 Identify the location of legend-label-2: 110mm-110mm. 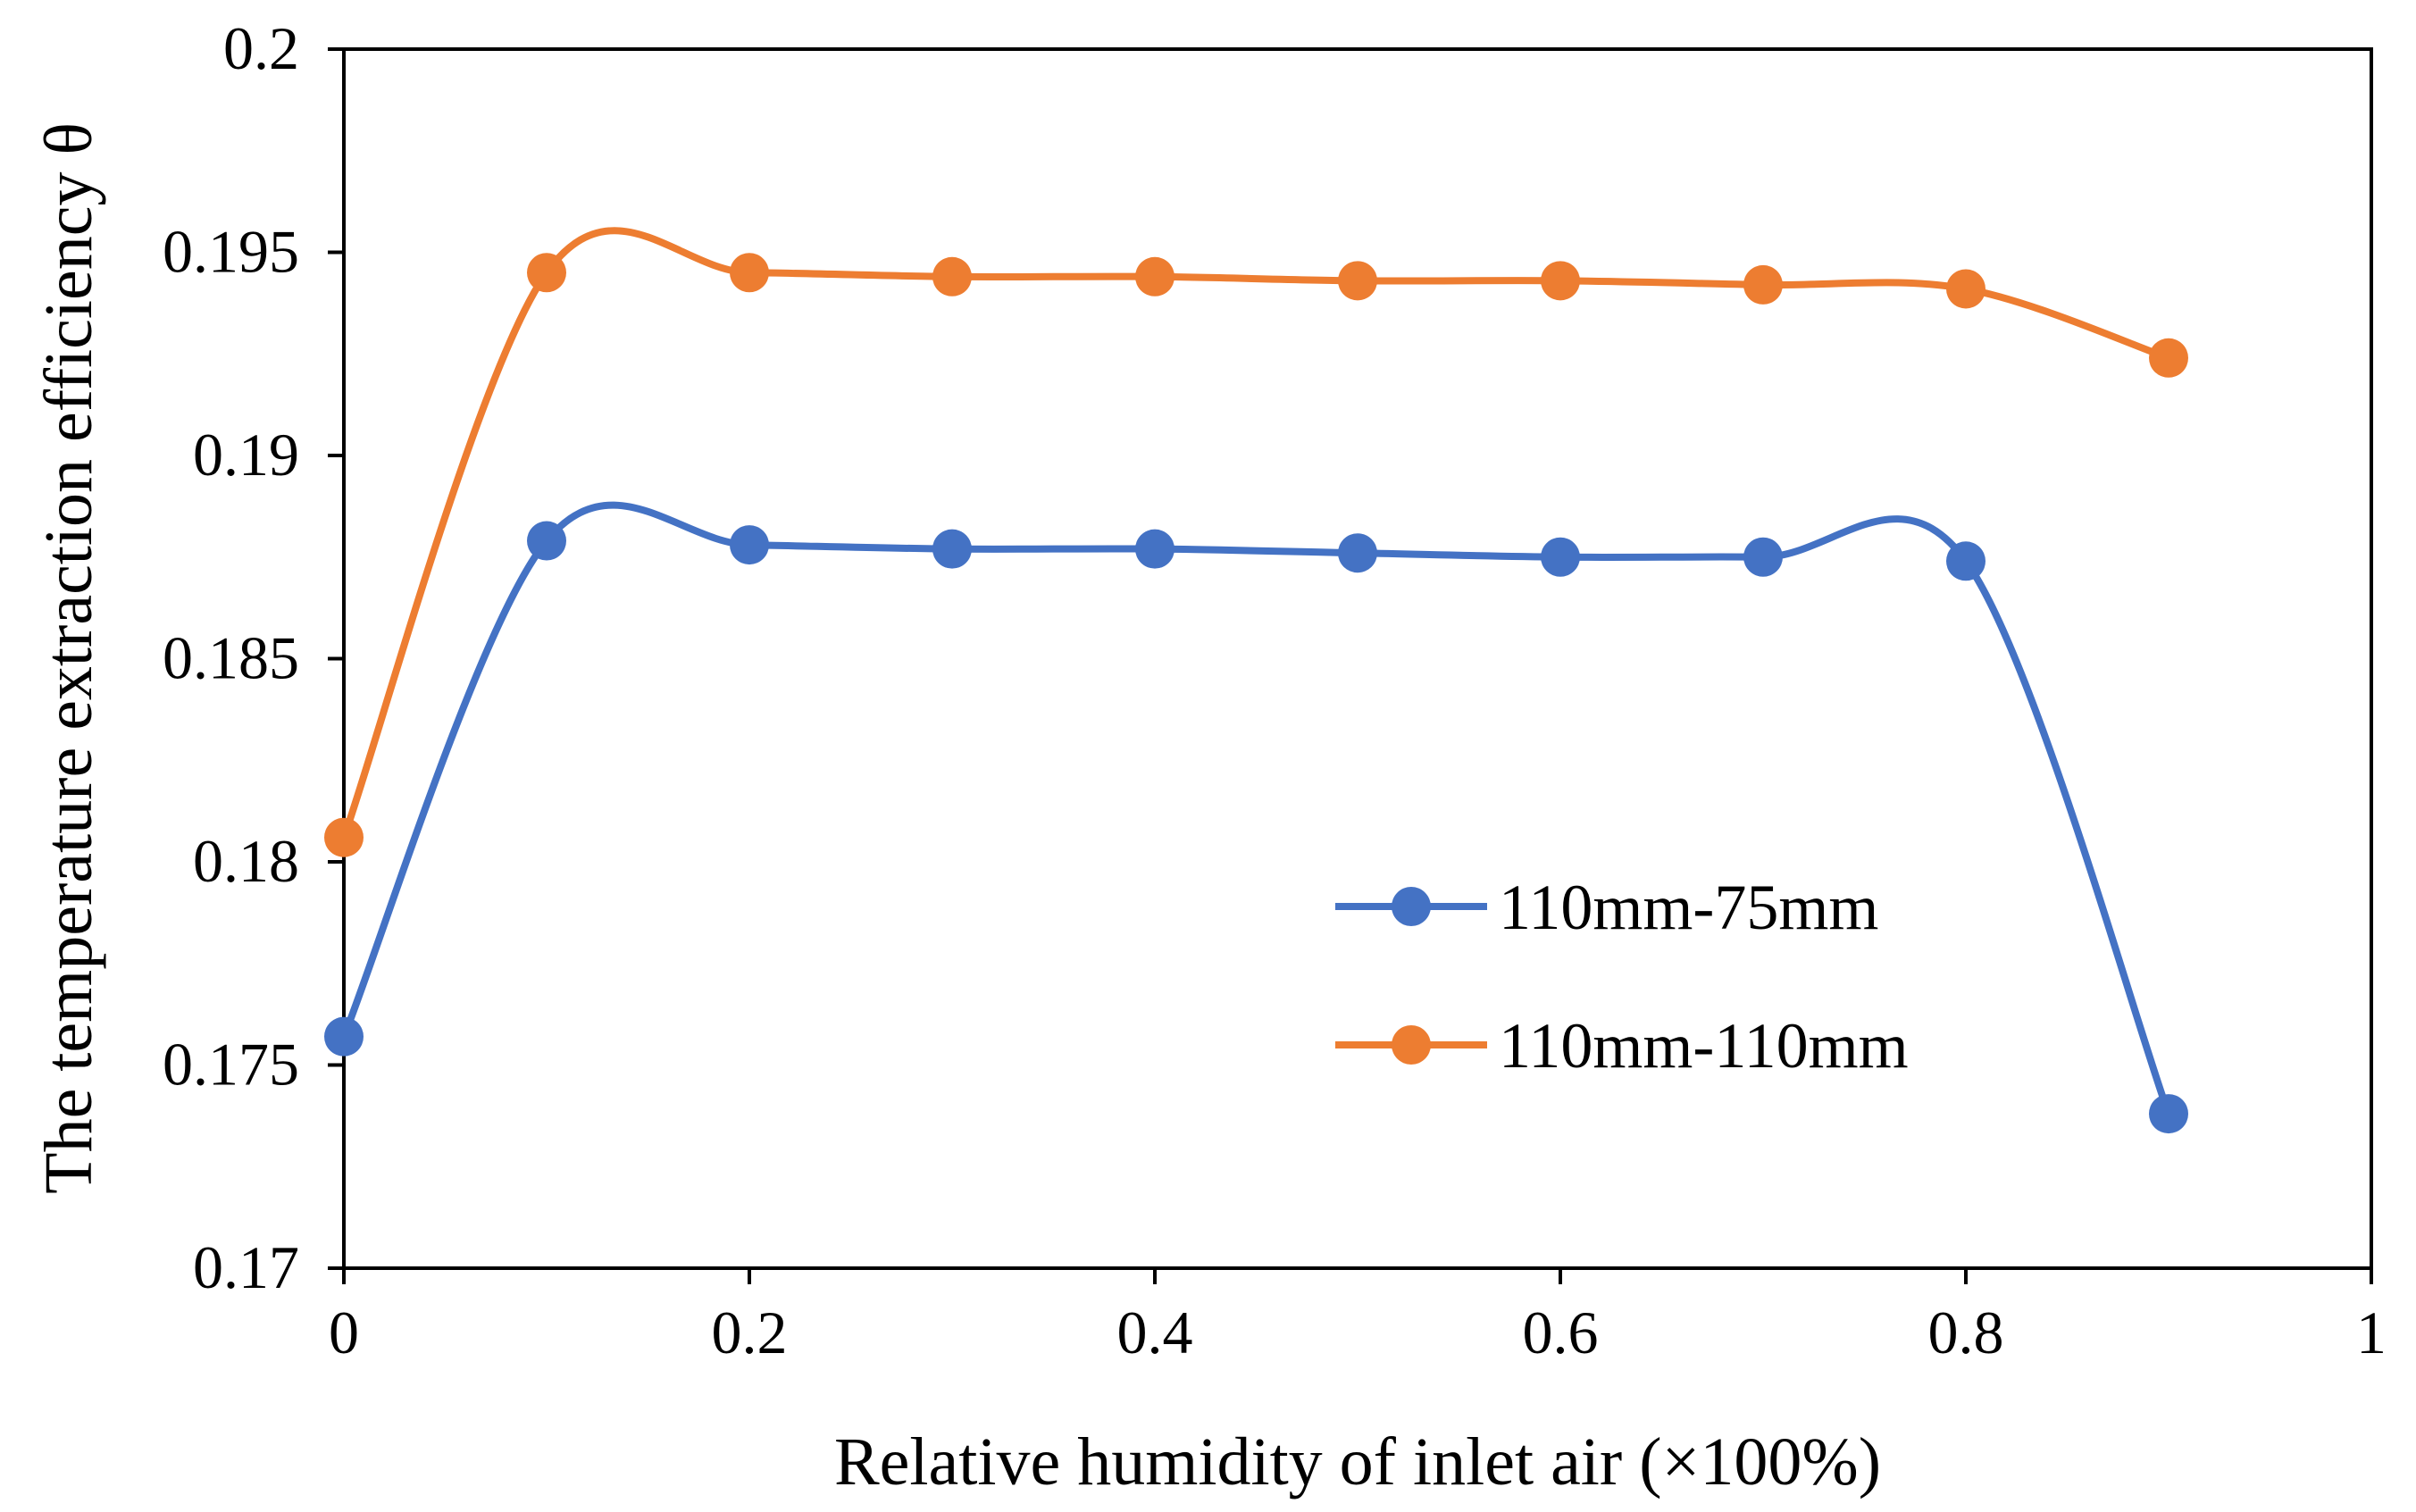
(1704, 1046).